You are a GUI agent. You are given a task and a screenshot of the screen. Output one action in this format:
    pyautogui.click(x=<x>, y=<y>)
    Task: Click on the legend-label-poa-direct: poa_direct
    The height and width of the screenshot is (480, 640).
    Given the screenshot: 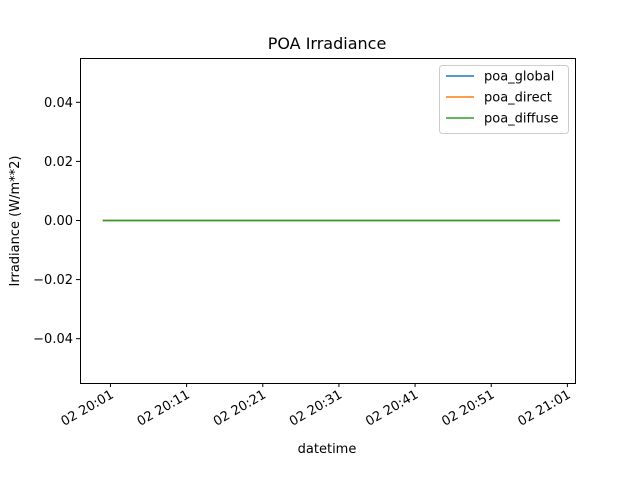 What is the action you would take?
    pyautogui.click(x=518, y=98)
    